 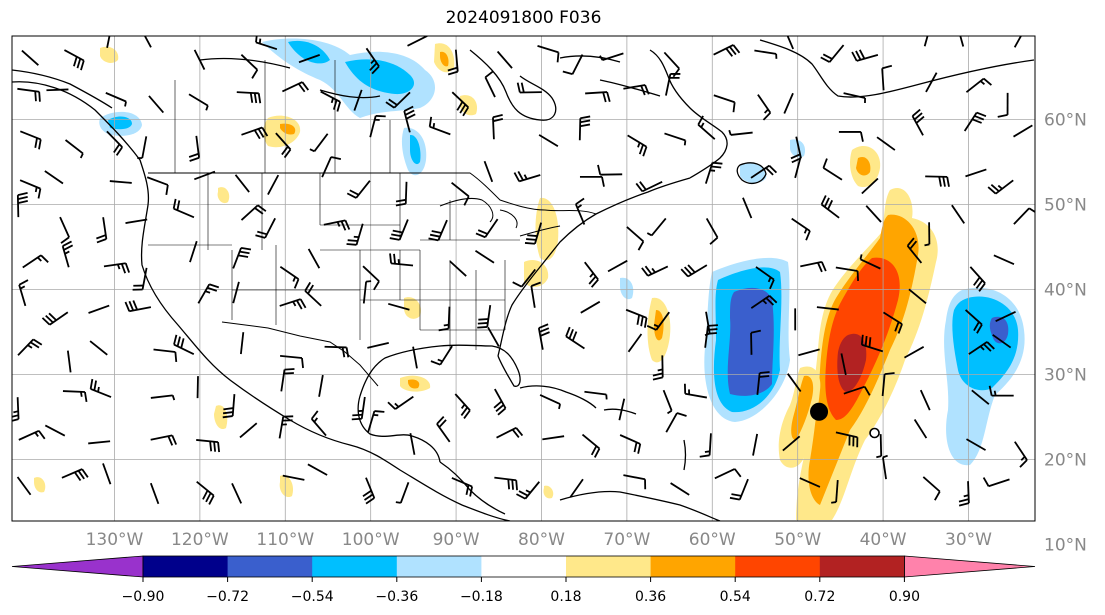 I want to click on longitude-label: 90°W, so click(x=456, y=540).